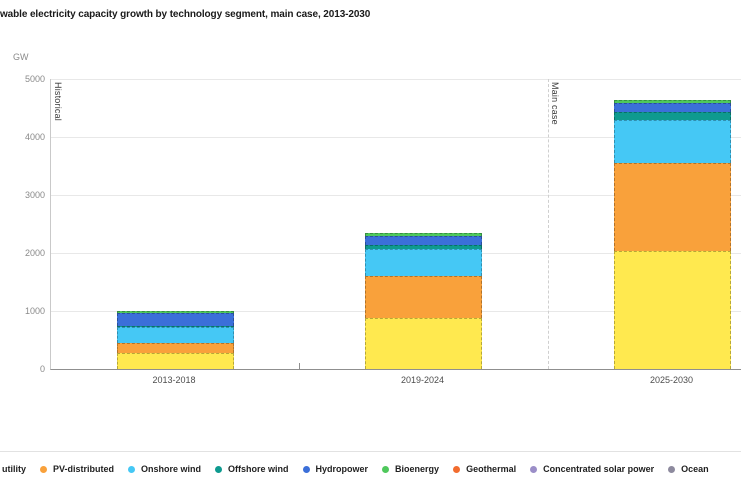 The image size is (741, 486). I want to click on legend-item: utility, so click(14, 469).